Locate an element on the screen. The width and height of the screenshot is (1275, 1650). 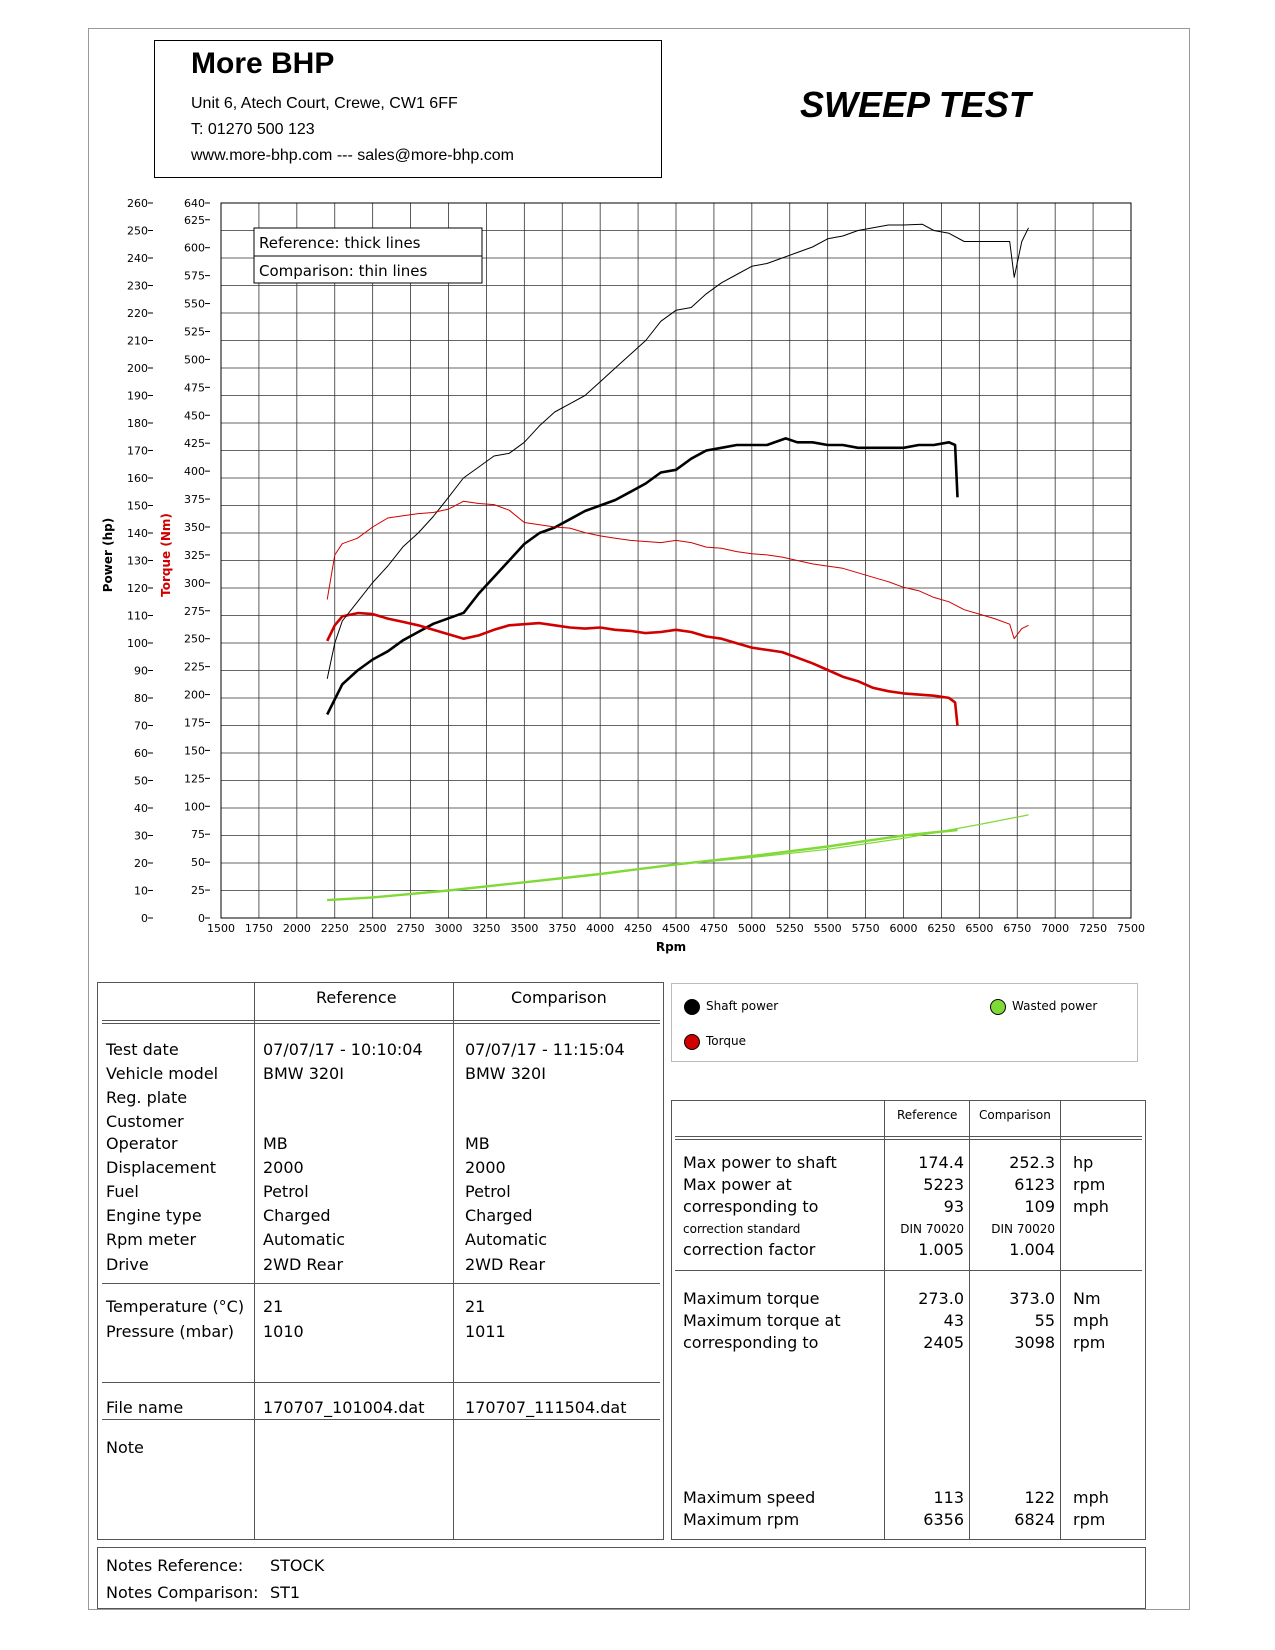
x-tick-label: 7500 is located at coordinates (1131, 928).